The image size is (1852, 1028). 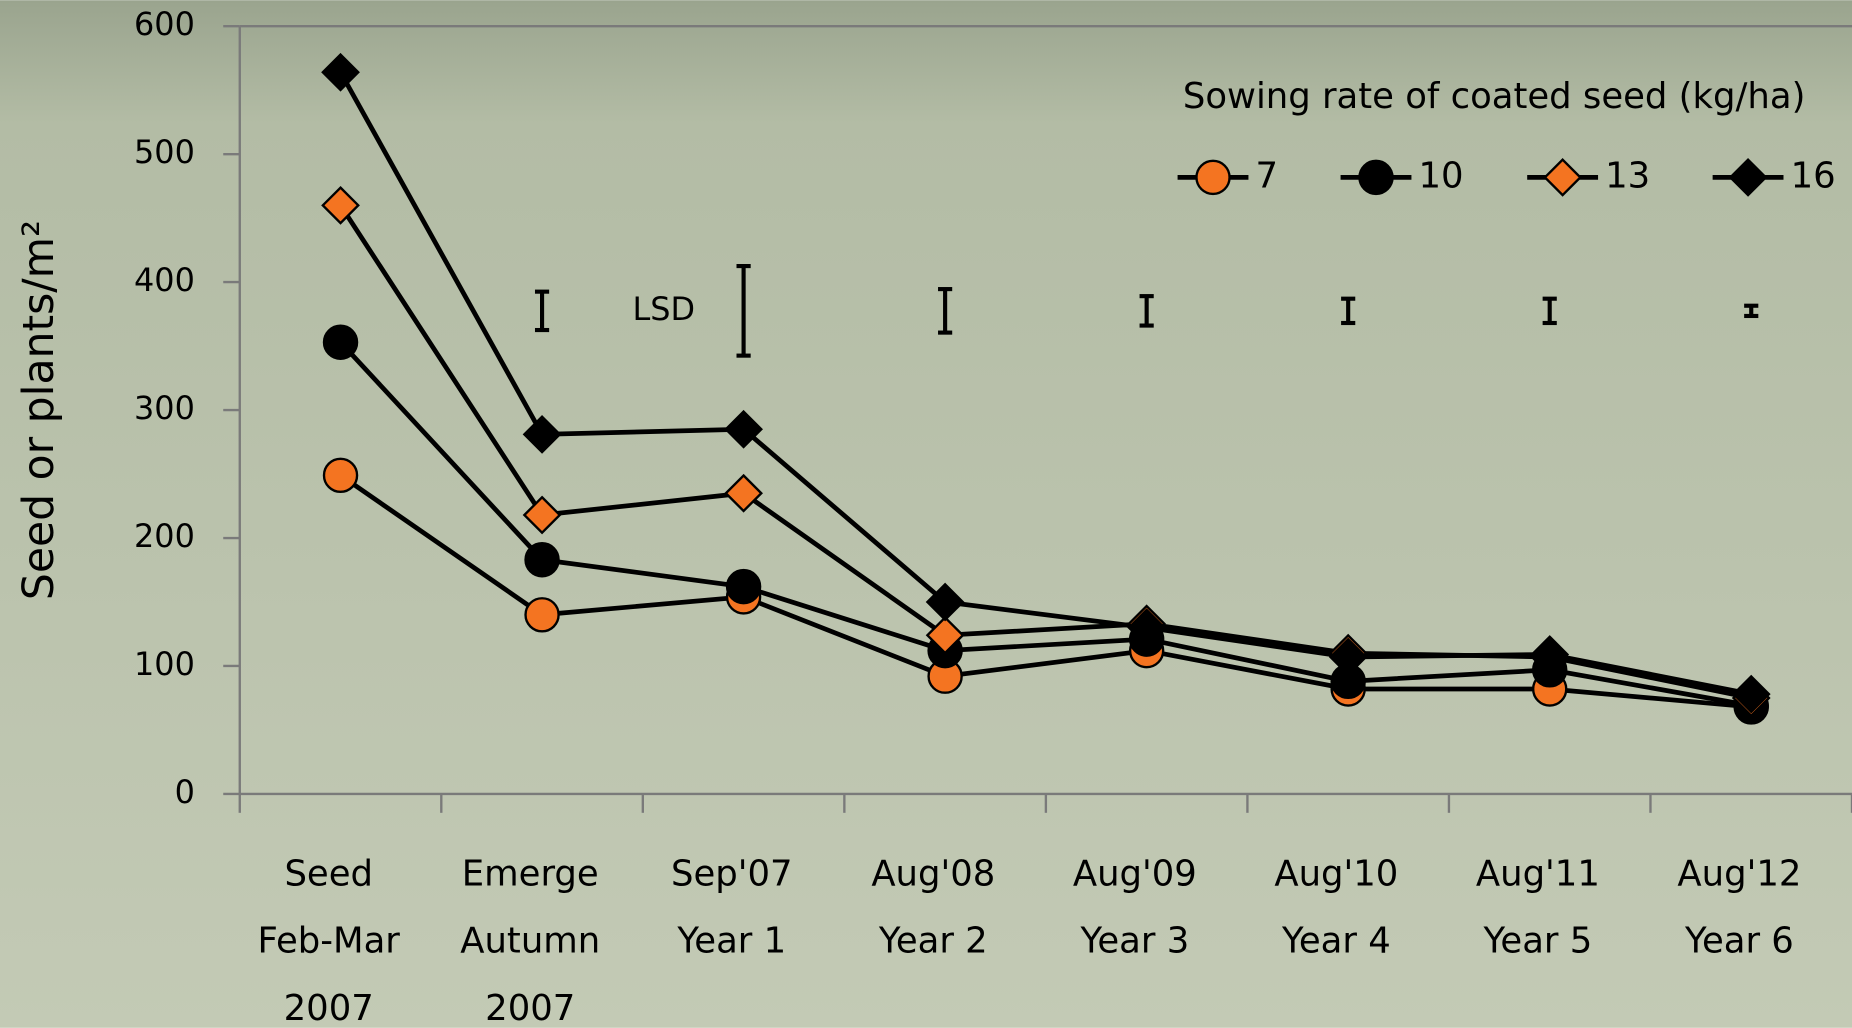 What do you see at coordinates (1134, 941) in the screenshot?
I see `x-tick-label: Year 3` at bounding box center [1134, 941].